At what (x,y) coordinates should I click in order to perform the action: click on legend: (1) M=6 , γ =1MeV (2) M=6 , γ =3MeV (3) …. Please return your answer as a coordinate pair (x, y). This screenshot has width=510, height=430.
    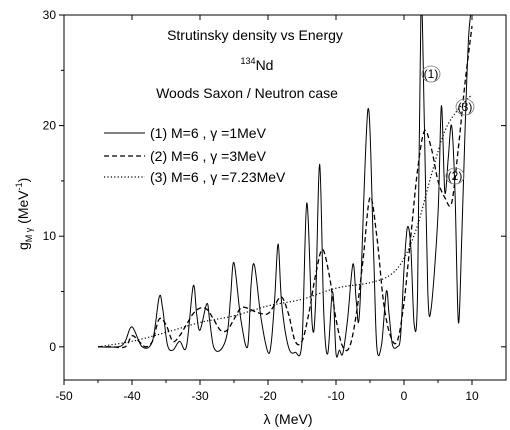
    Looking at the image, I should click on (195, 155).